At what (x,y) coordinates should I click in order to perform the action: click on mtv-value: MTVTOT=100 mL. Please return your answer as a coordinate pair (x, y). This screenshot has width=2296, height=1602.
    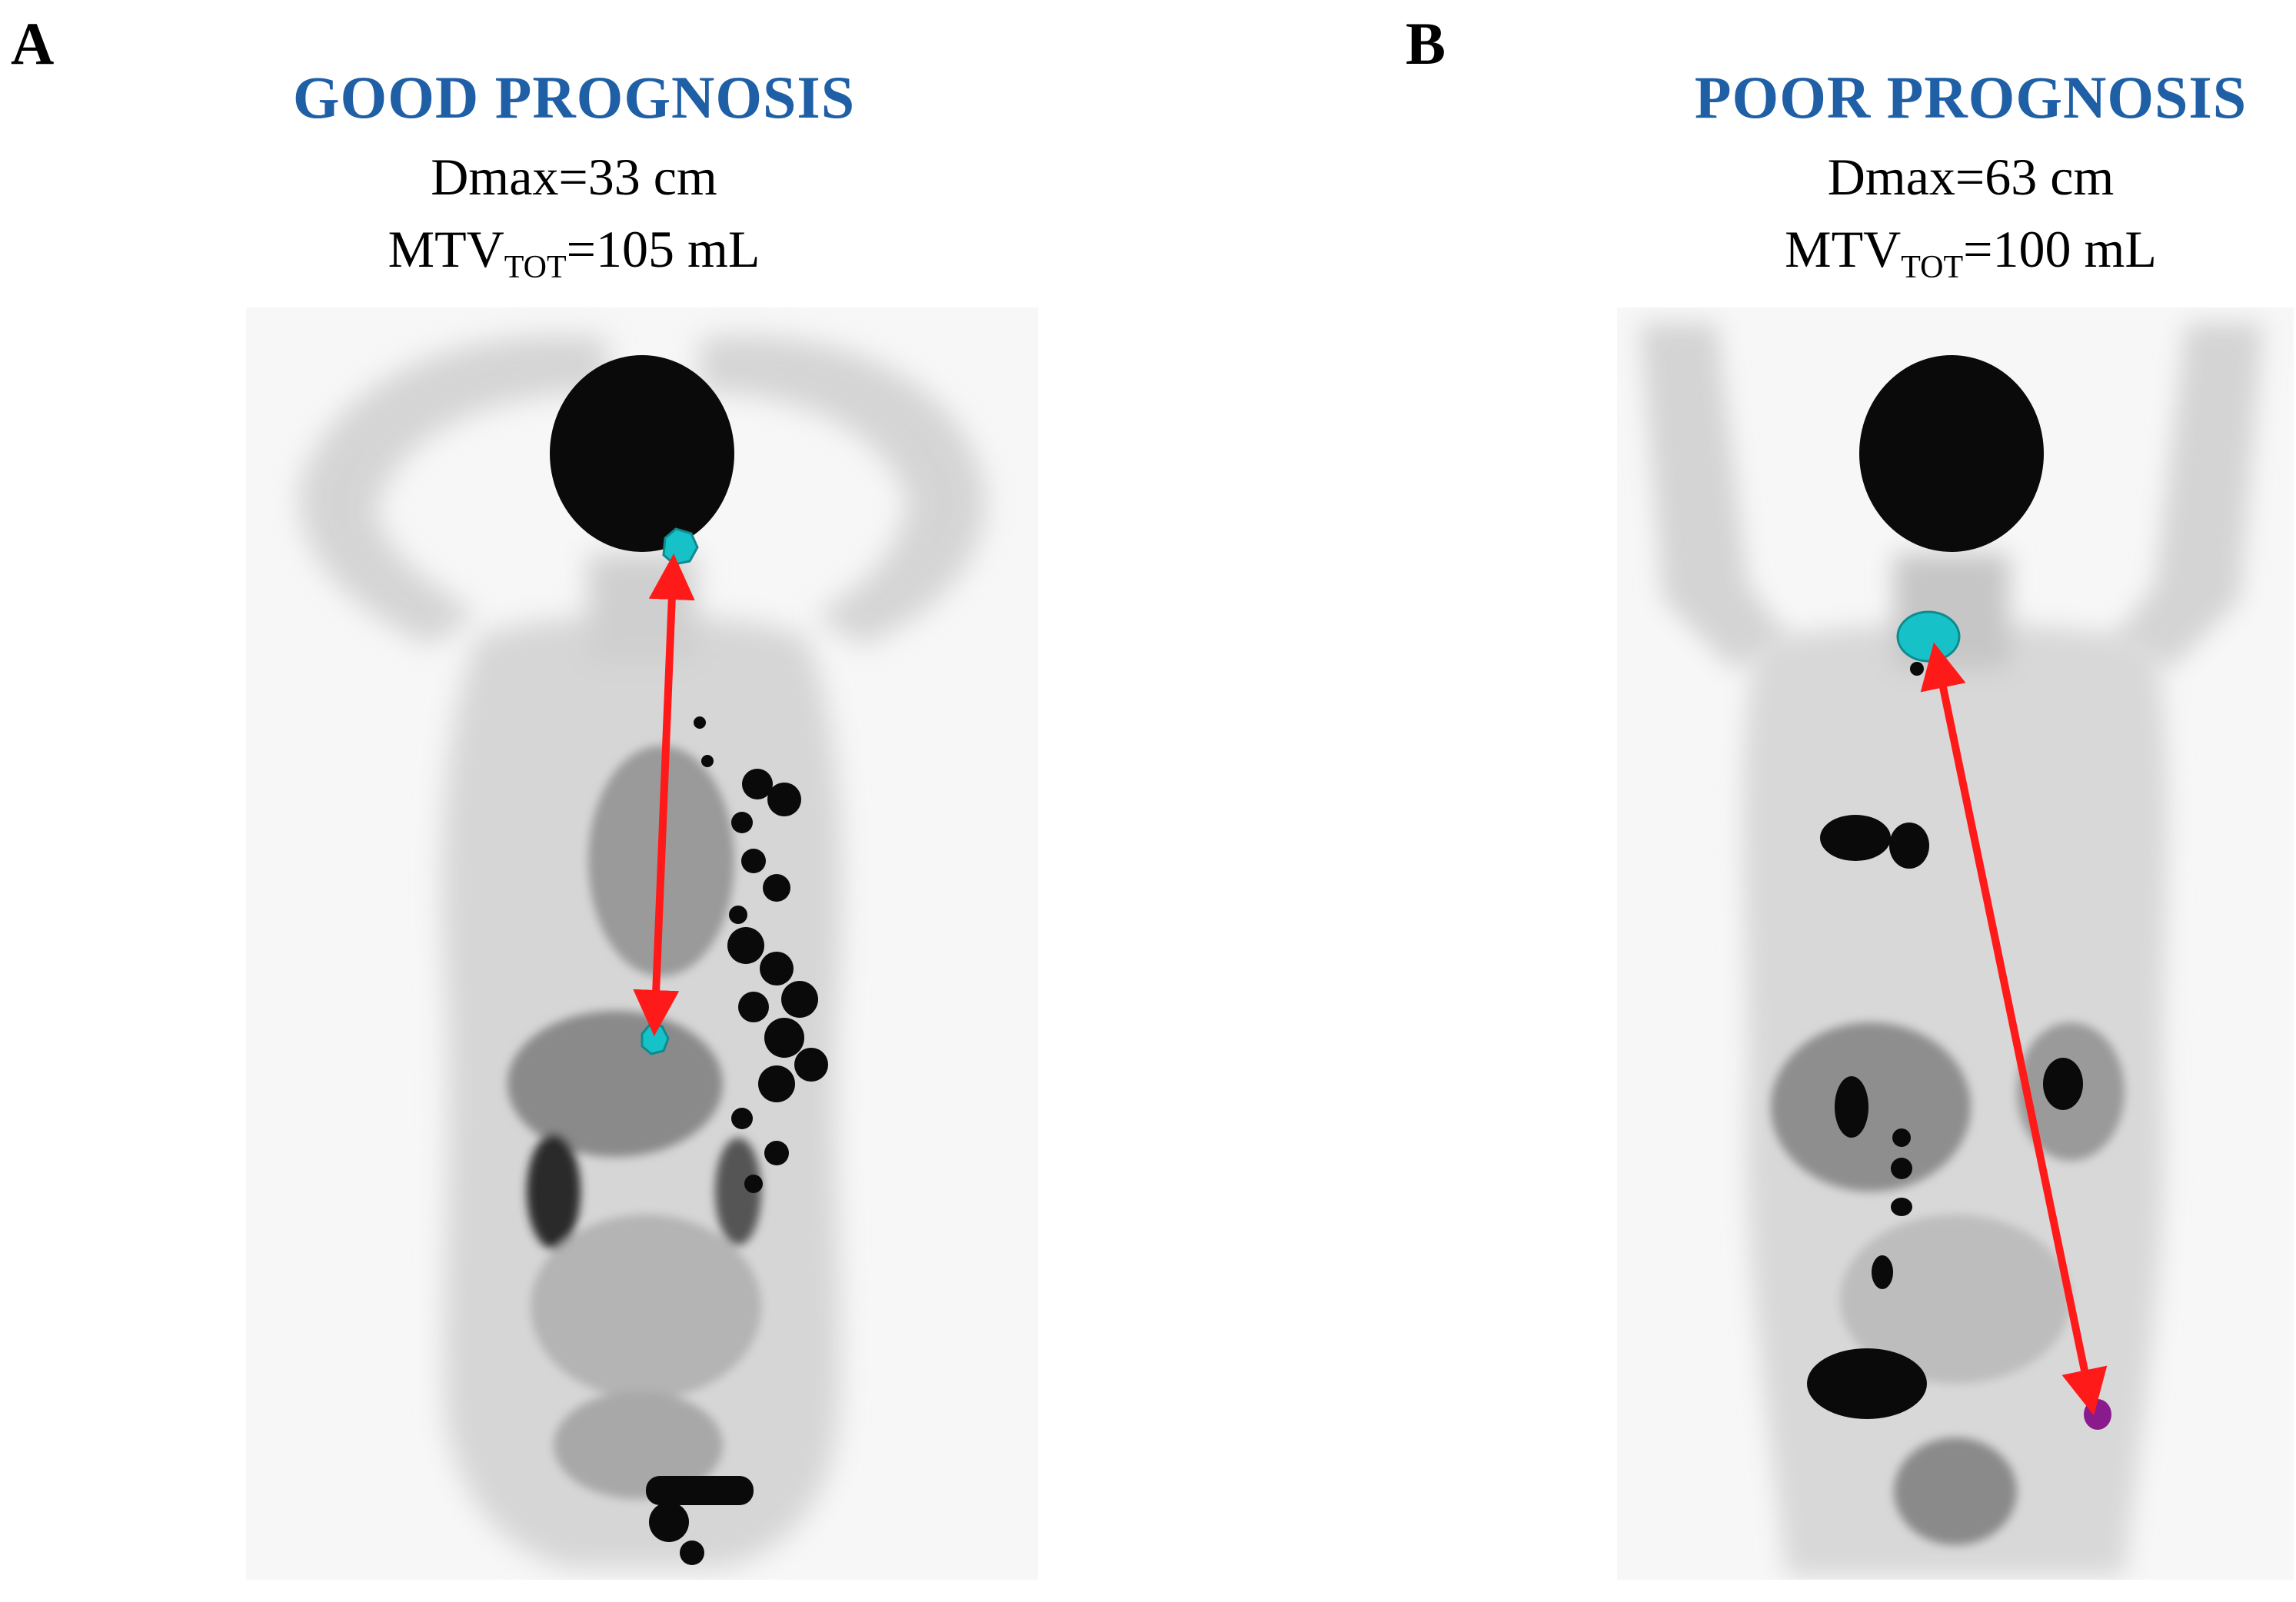
    Looking at the image, I should click on (1722, 254).